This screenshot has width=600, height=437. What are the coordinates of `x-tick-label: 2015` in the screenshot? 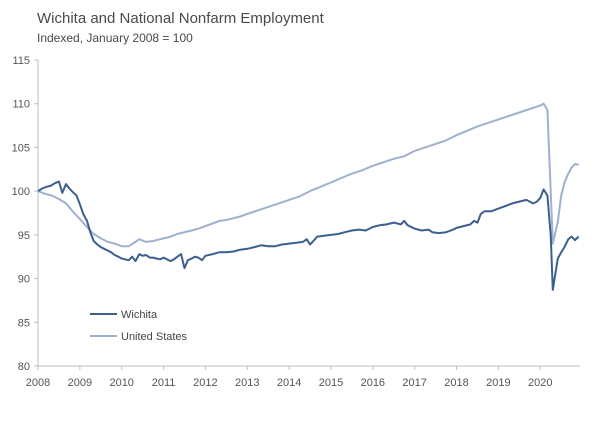 It's located at (331, 383).